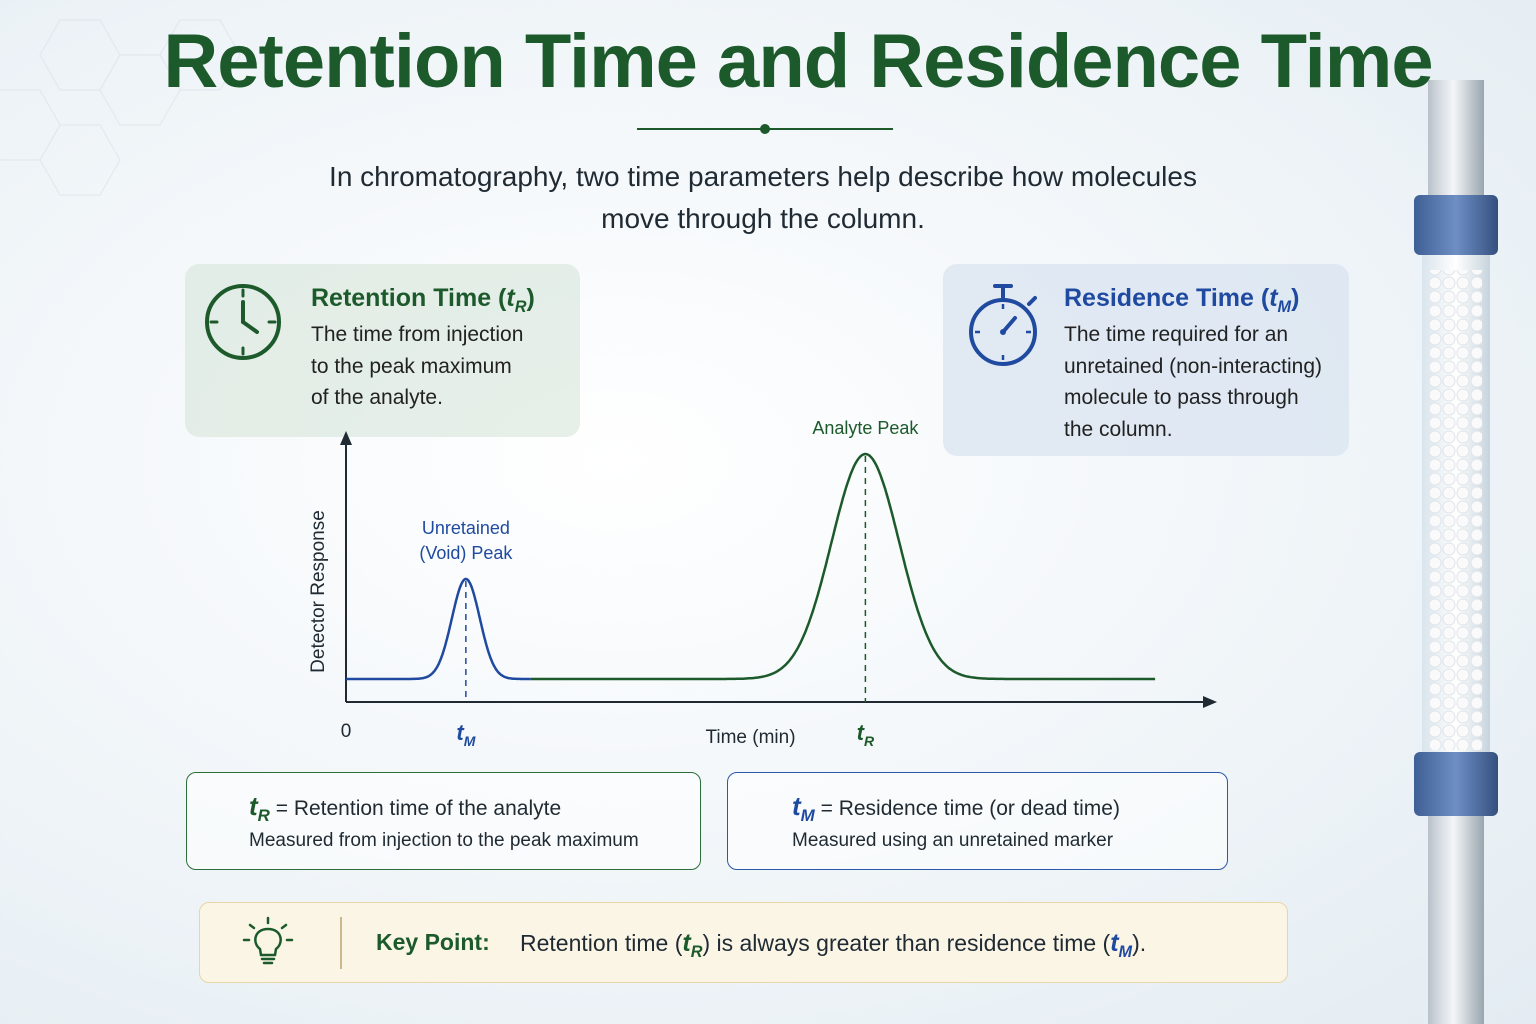 This screenshot has width=1536, height=1024. What do you see at coordinates (318, 591) in the screenshot?
I see `y-axis-label: Detector Response` at bounding box center [318, 591].